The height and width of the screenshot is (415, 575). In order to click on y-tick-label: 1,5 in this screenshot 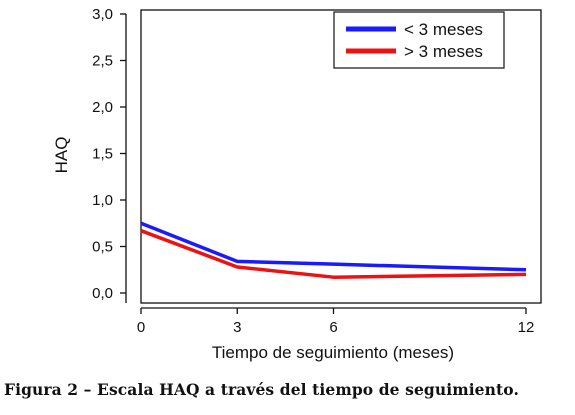, I will do `click(102, 154)`.